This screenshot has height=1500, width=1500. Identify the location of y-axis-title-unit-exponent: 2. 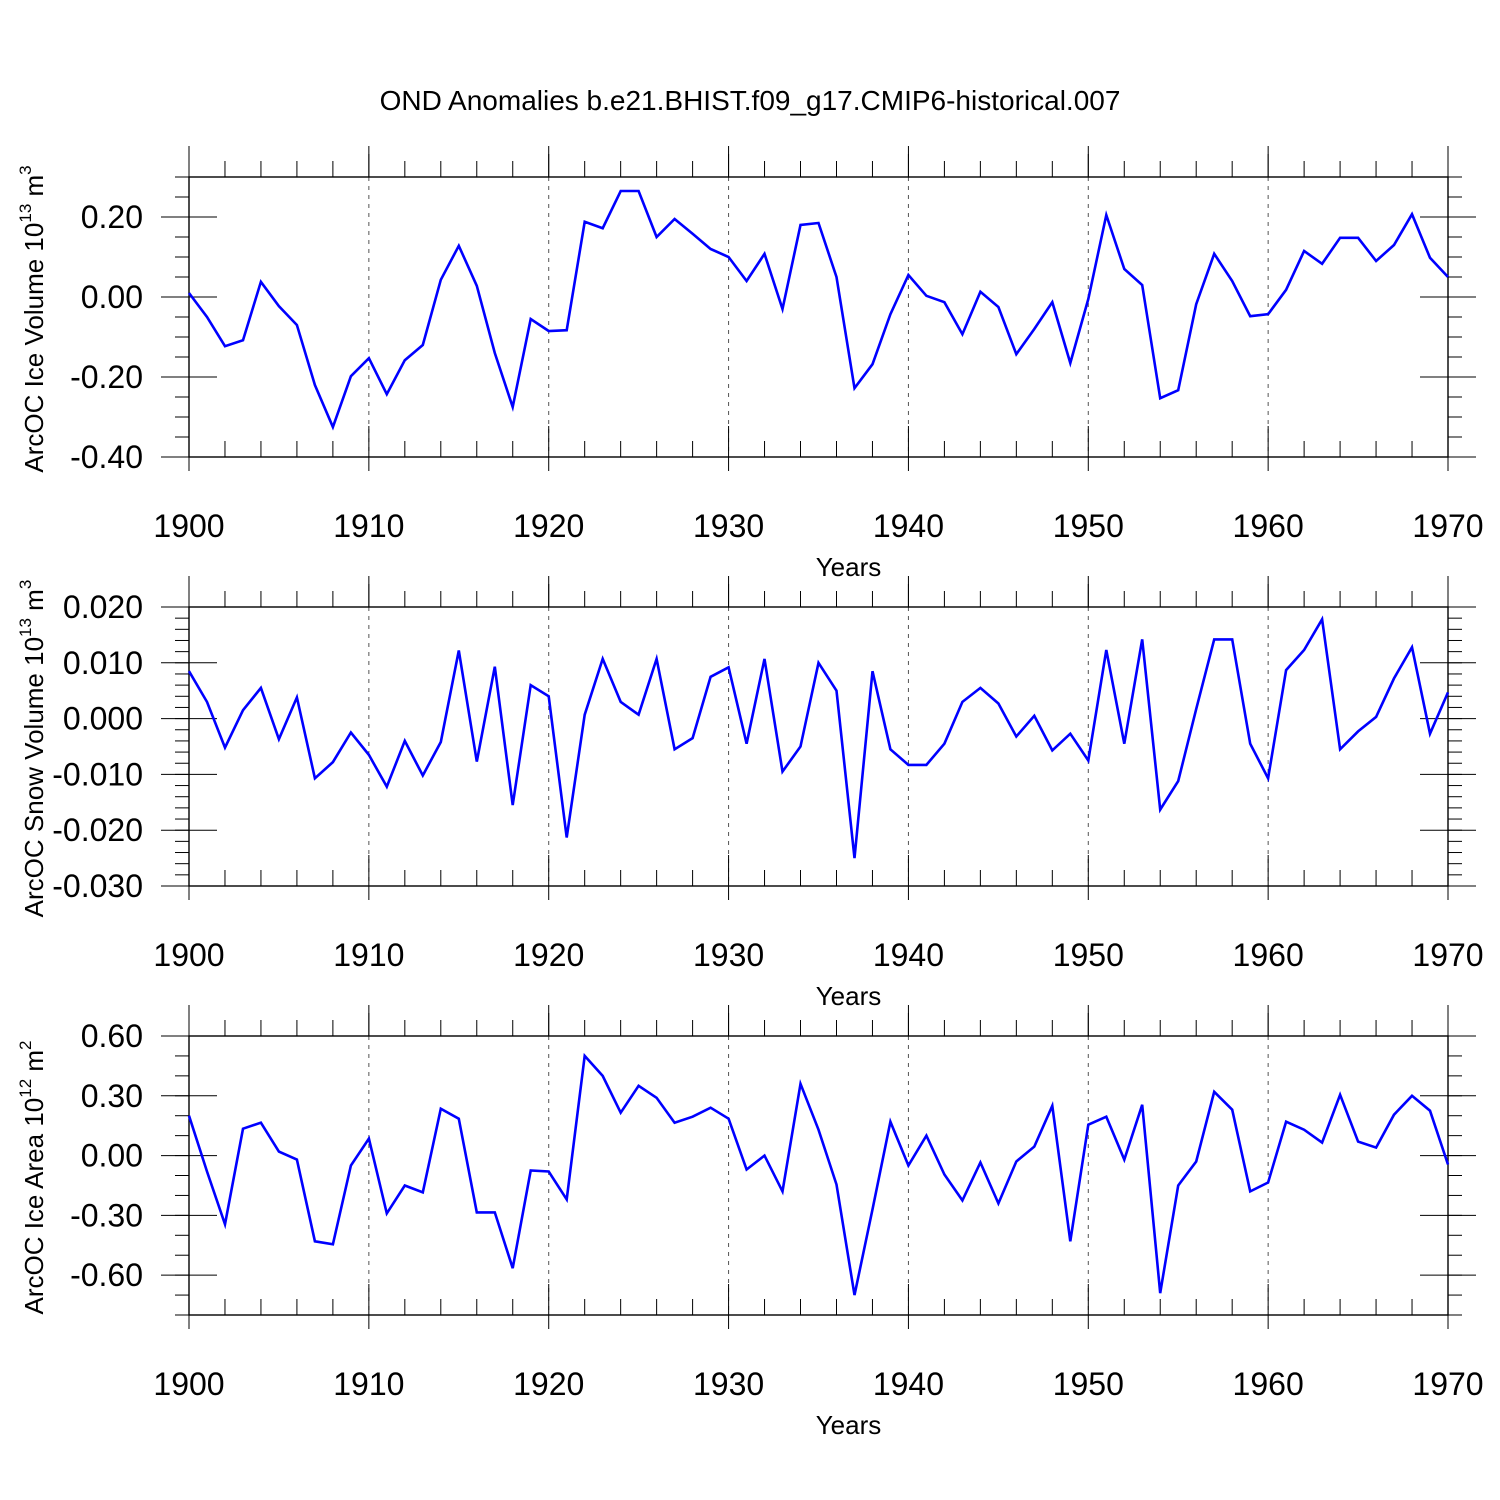
(25, 1044).